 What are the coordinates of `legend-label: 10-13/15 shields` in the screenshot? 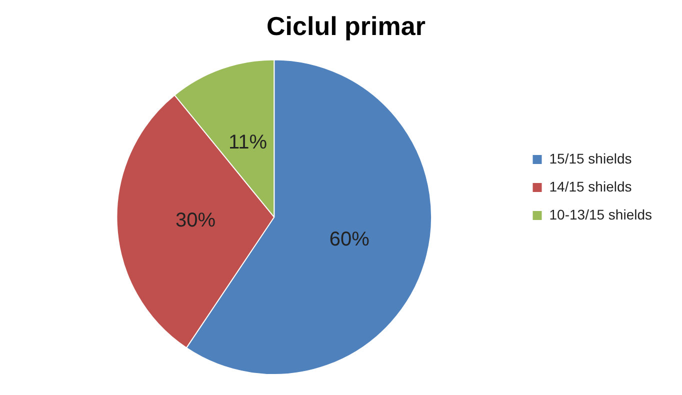 It's located at (600, 214).